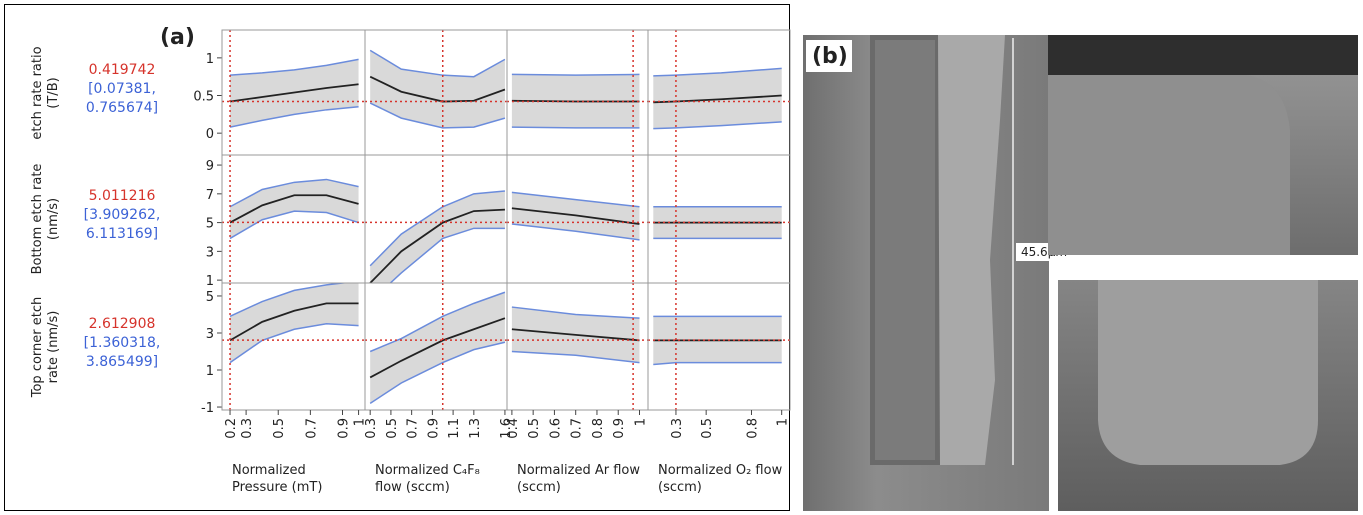 The height and width of the screenshot is (515, 1363). I want to click on column-label: Normalized Ar flow (sccm), so click(578, 479).